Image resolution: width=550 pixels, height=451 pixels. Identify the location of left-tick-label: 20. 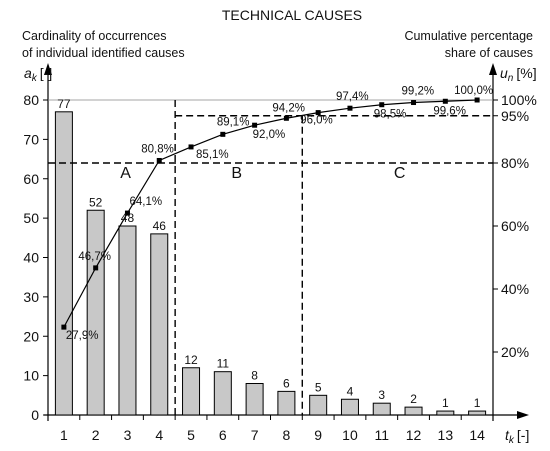
(31, 336).